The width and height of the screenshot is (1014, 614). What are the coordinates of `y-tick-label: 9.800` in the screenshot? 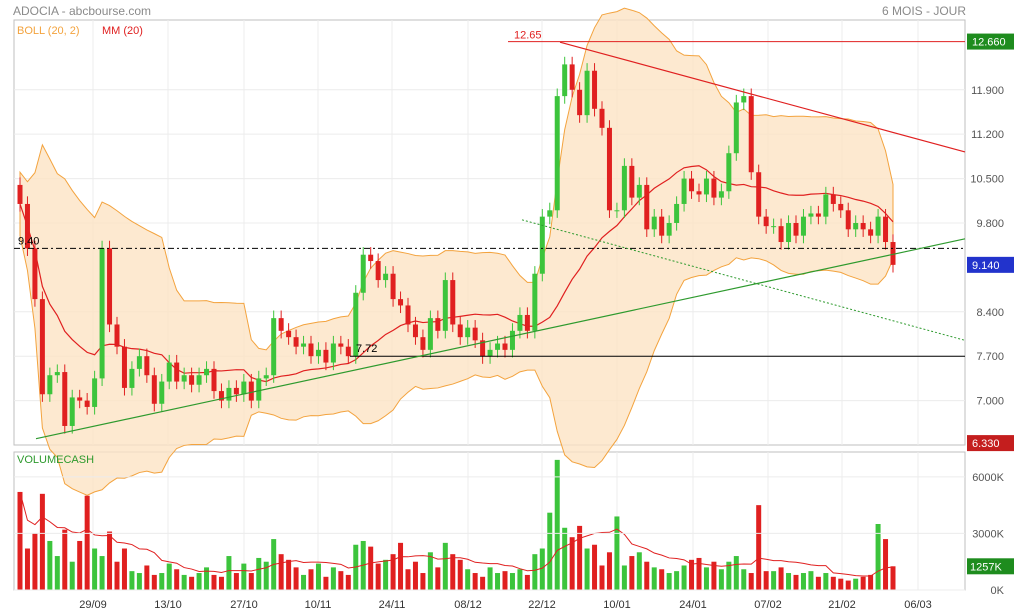 It's located at (990, 224).